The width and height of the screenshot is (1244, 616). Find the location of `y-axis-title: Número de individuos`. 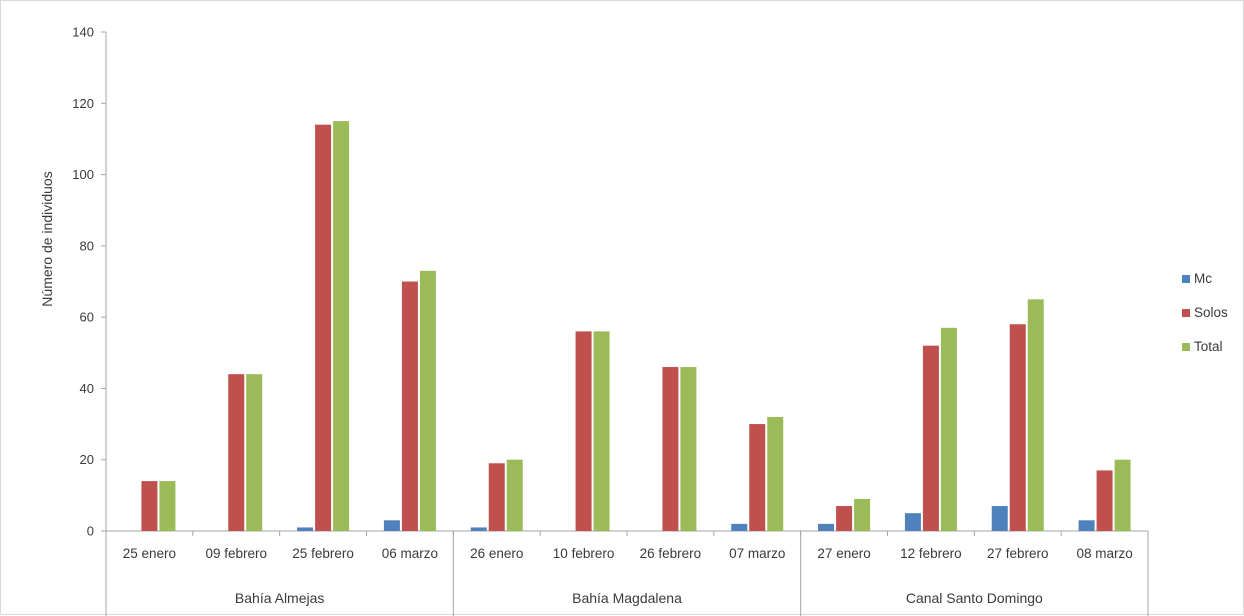

y-axis-title: Número de individuos is located at coordinates (47, 238).